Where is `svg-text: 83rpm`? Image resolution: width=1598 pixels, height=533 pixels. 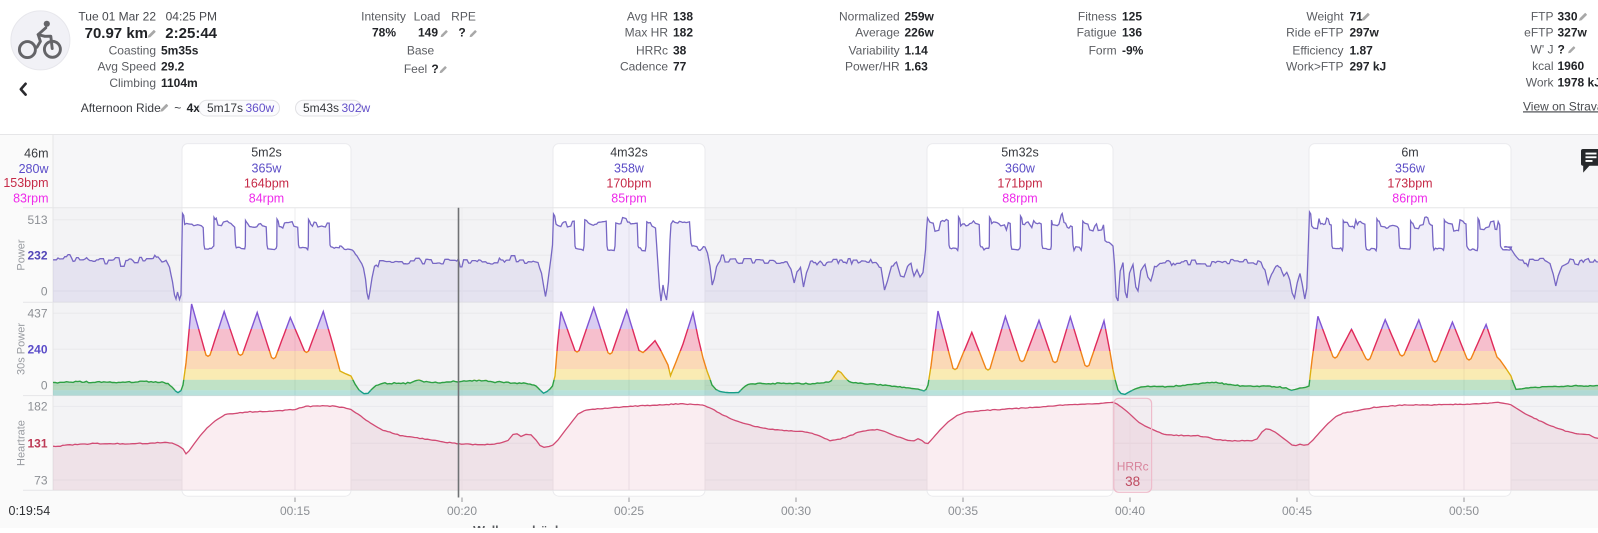 svg-text: 83rpm is located at coordinates (30, 199).